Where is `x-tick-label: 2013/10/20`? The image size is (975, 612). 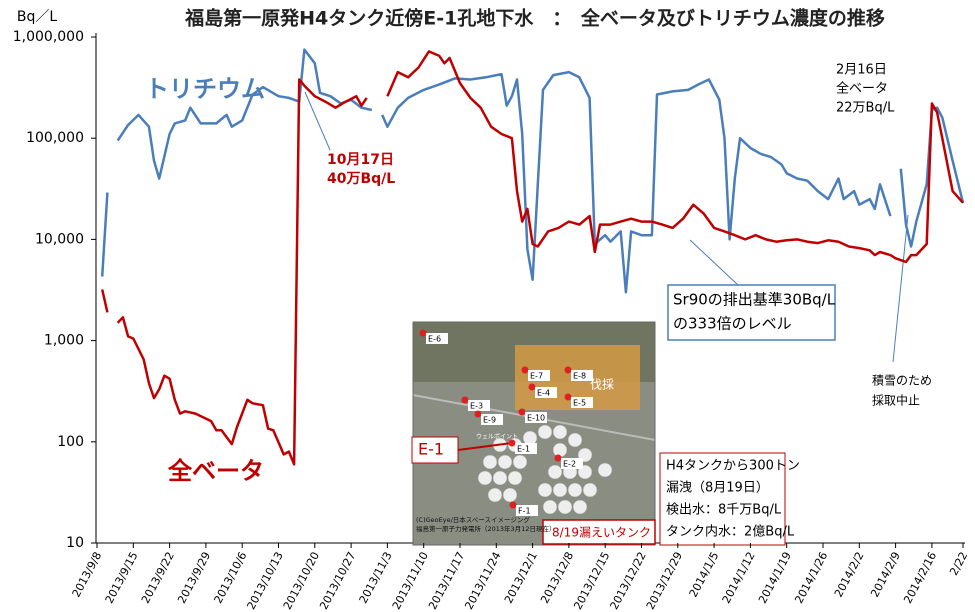 x-tick-label: 2013/10/20 is located at coordinates (301, 581).